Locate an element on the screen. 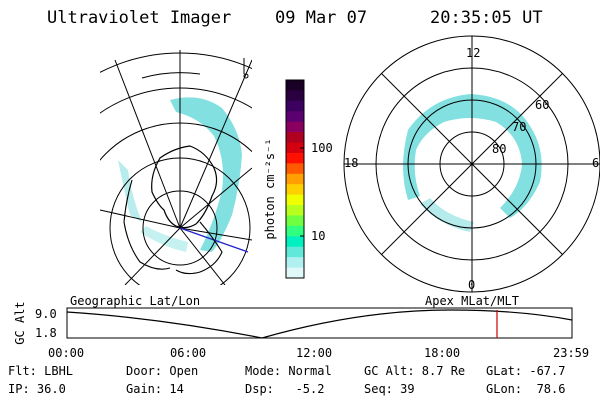 The image size is (600, 400). map-frame-marks is located at coordinates (246, 68).